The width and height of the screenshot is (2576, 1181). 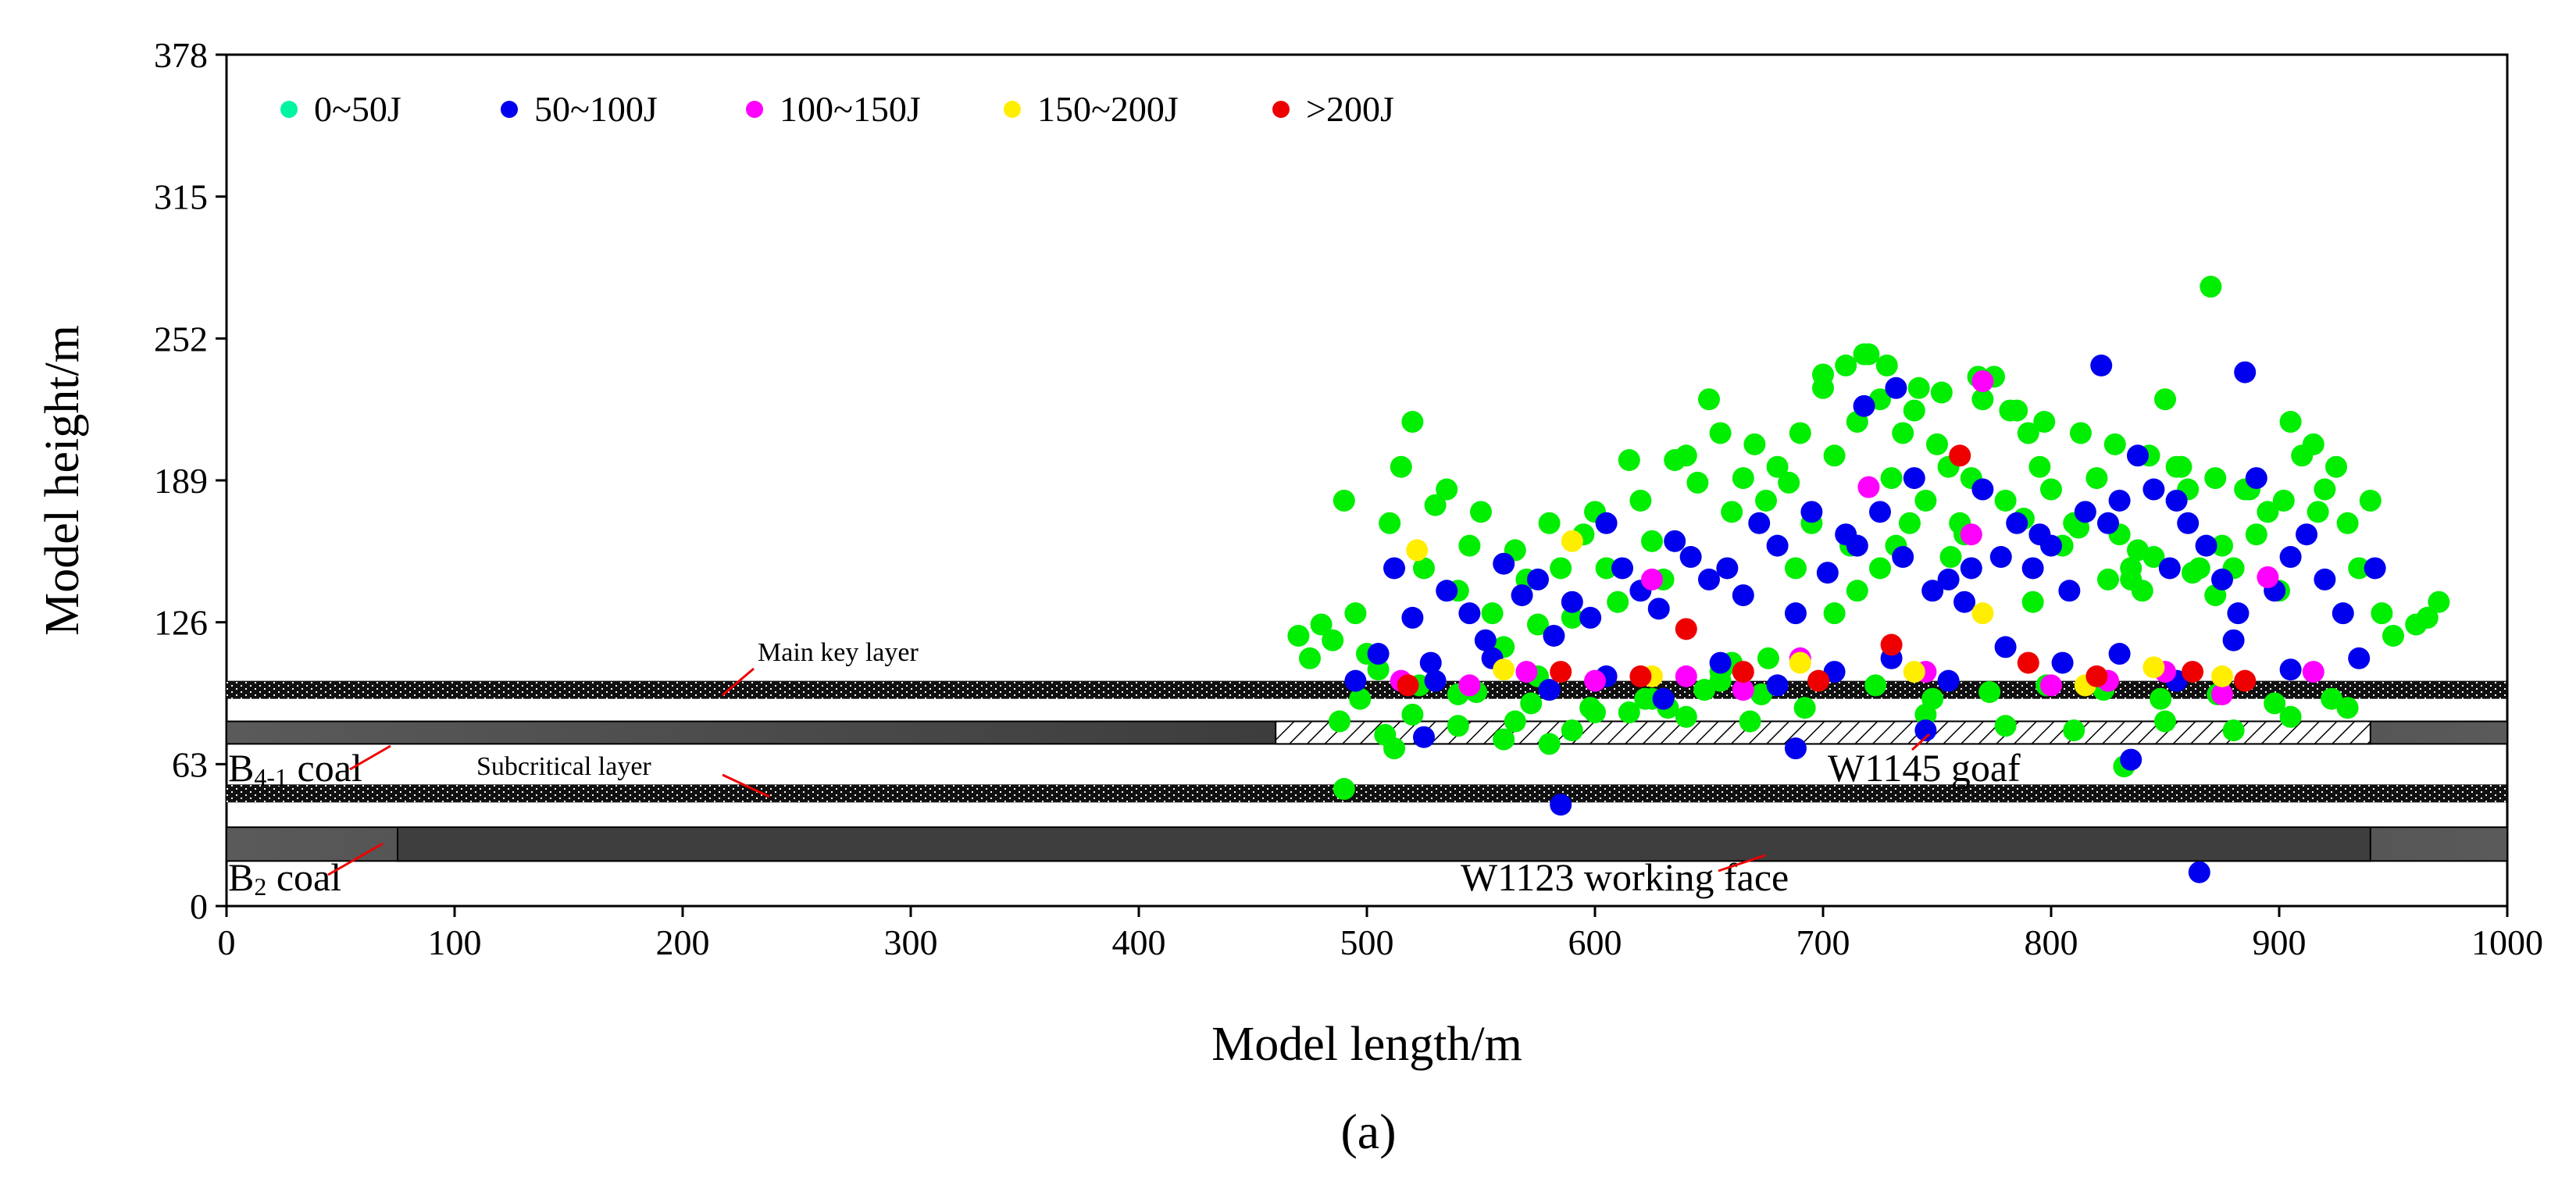 I want to click on y-tick-label: 378, so click(x=181, y=55).